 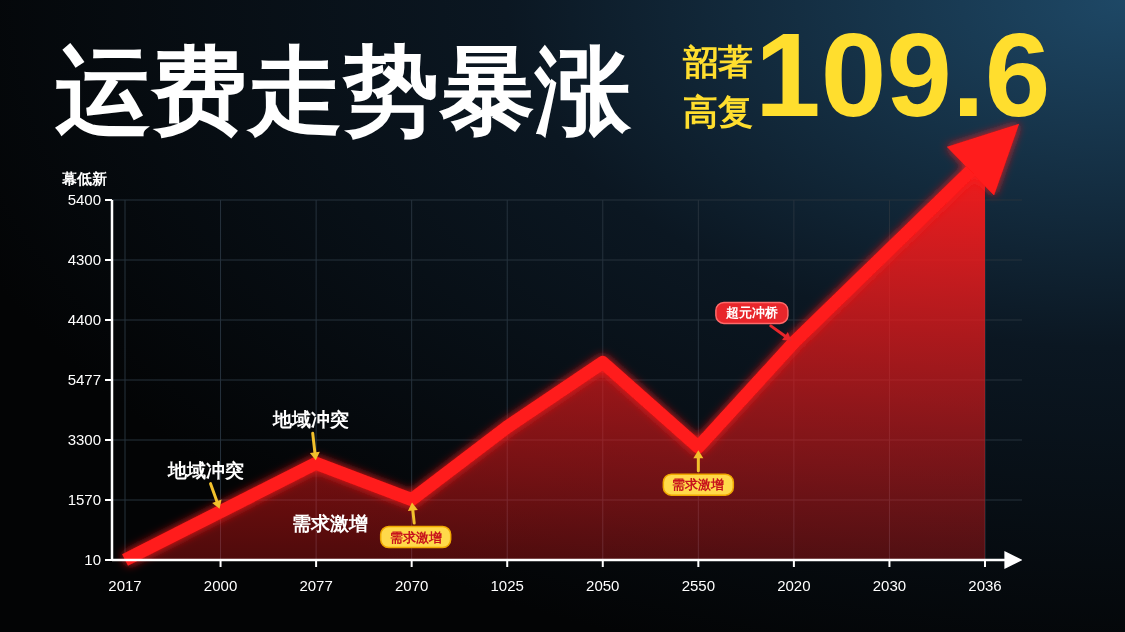 I want to click on x-tick-label: 2017, so click(x=125, y=585).